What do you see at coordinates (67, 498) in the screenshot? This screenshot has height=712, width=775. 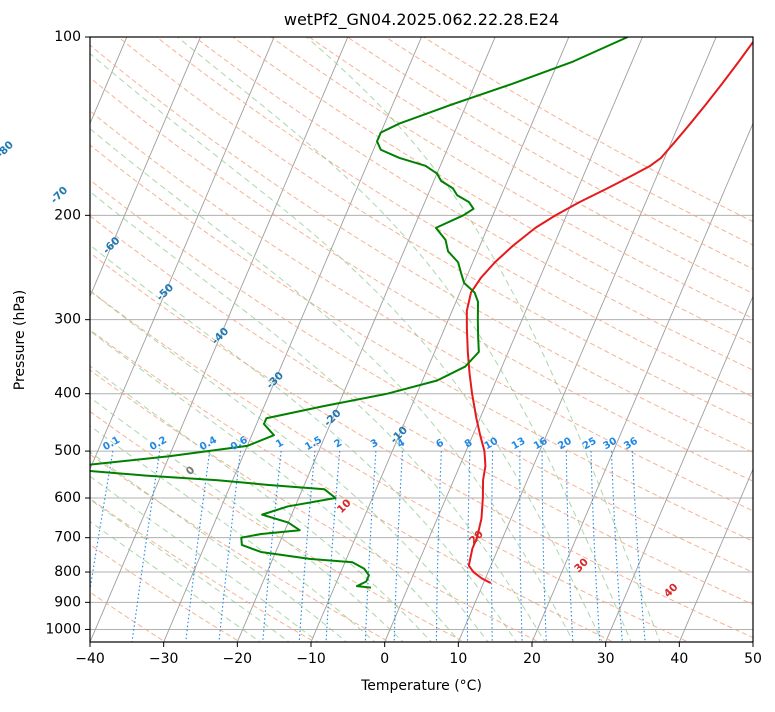 I see `y-tick-label: 600` at bounding box center [67, 498].